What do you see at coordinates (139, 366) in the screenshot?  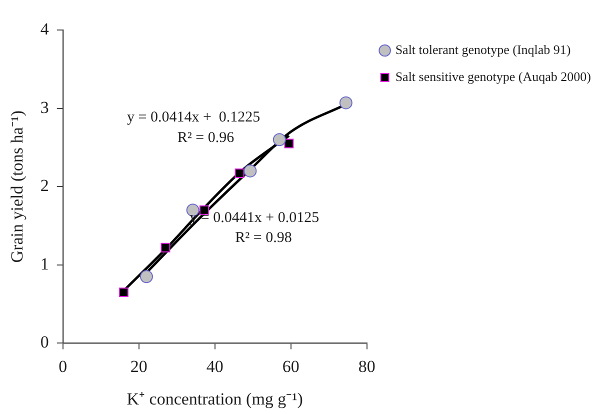 I see `x-tick-label: 20` at bounding box center [139, 366].